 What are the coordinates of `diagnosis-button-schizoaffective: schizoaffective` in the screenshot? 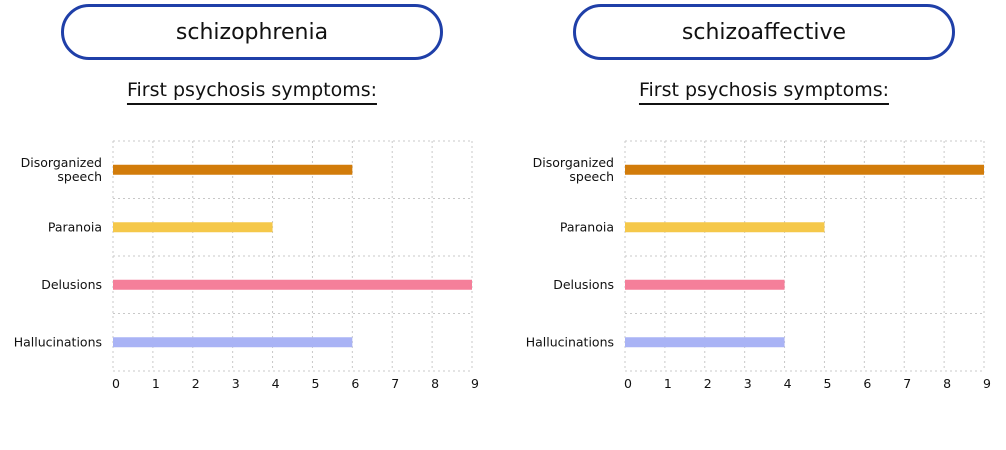 It's located at (764, 32).